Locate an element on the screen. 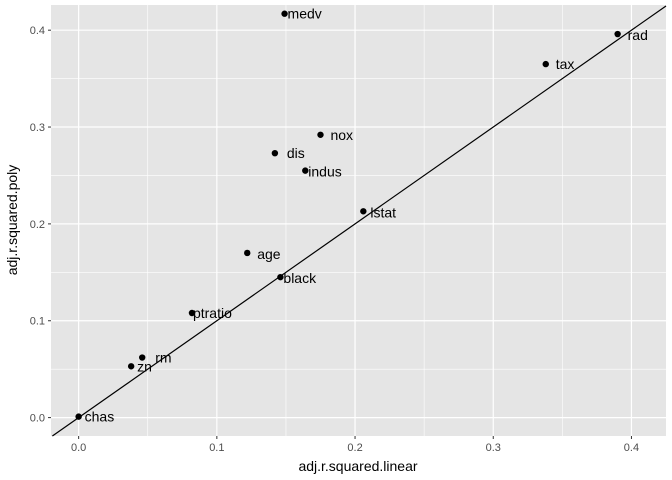  y-axis-ticks: 0.0 0.1 0.2 0.3 0.4 is located at coordinates (40, 225).